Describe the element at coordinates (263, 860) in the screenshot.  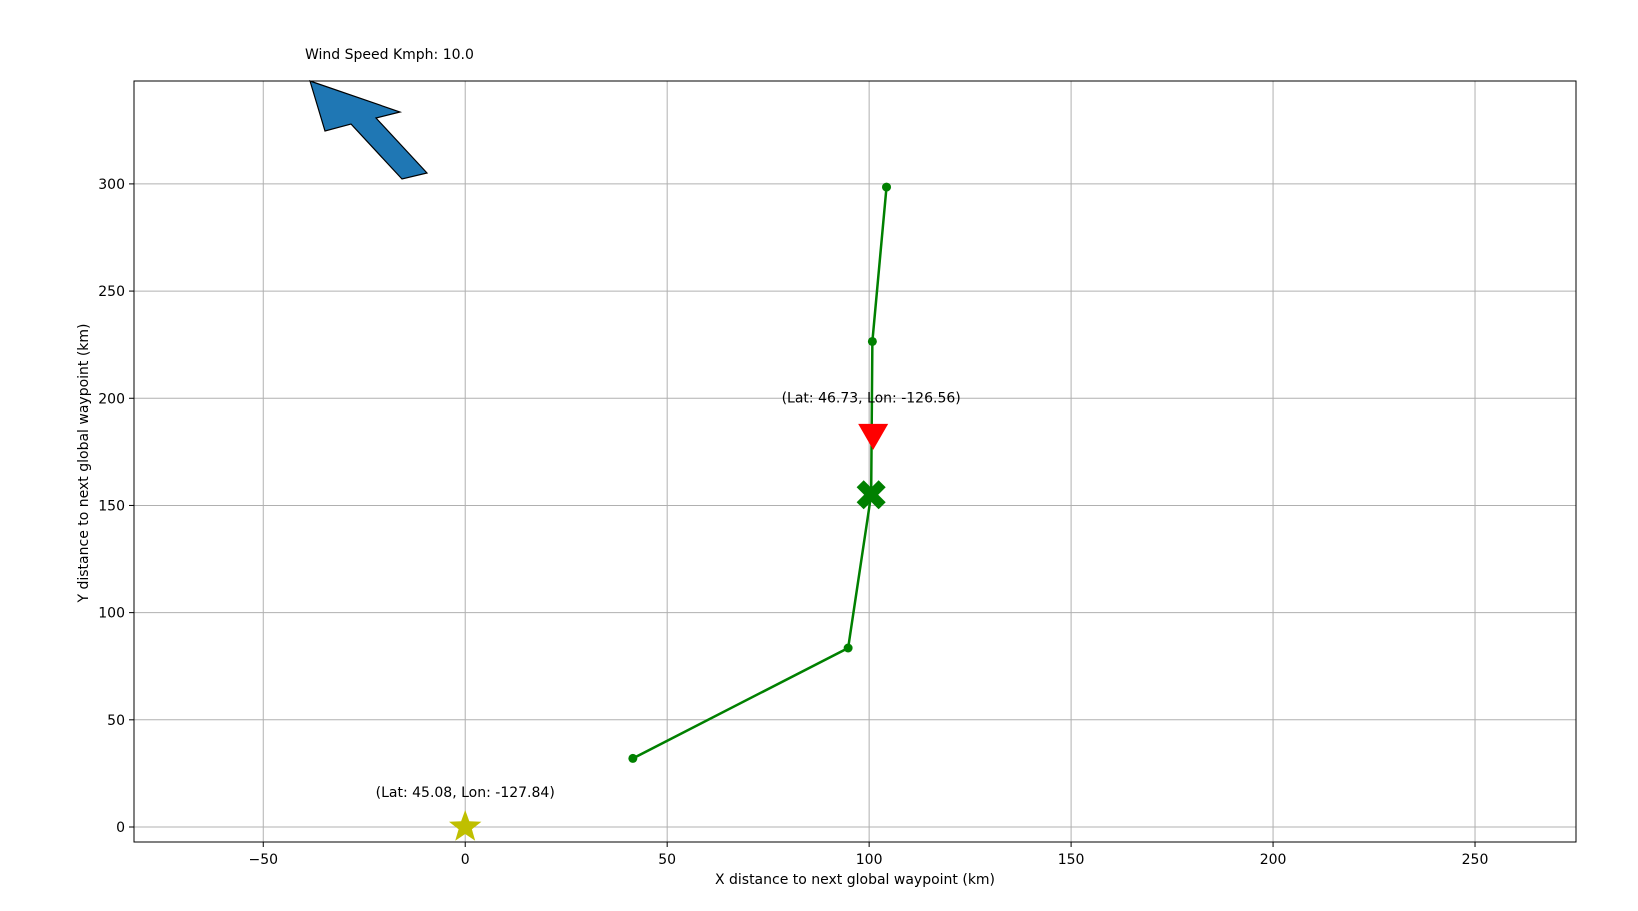
I see `x-tick-label: −50` at that location.